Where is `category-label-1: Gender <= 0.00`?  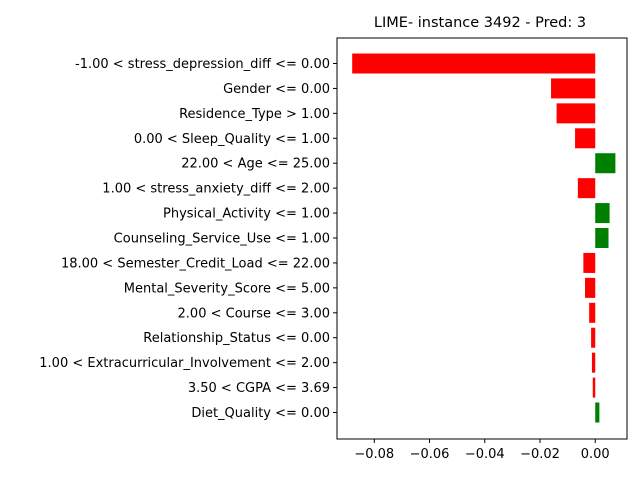
category-label-1: Gender <= 0.00 is located at coordinates (276, 89).